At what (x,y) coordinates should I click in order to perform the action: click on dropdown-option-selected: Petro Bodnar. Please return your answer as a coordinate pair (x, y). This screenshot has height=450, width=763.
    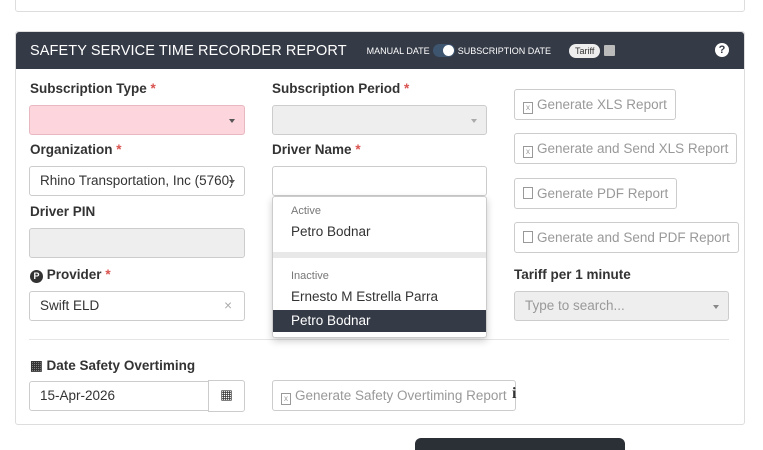
    Looking at the image, I should click on (379, 321).